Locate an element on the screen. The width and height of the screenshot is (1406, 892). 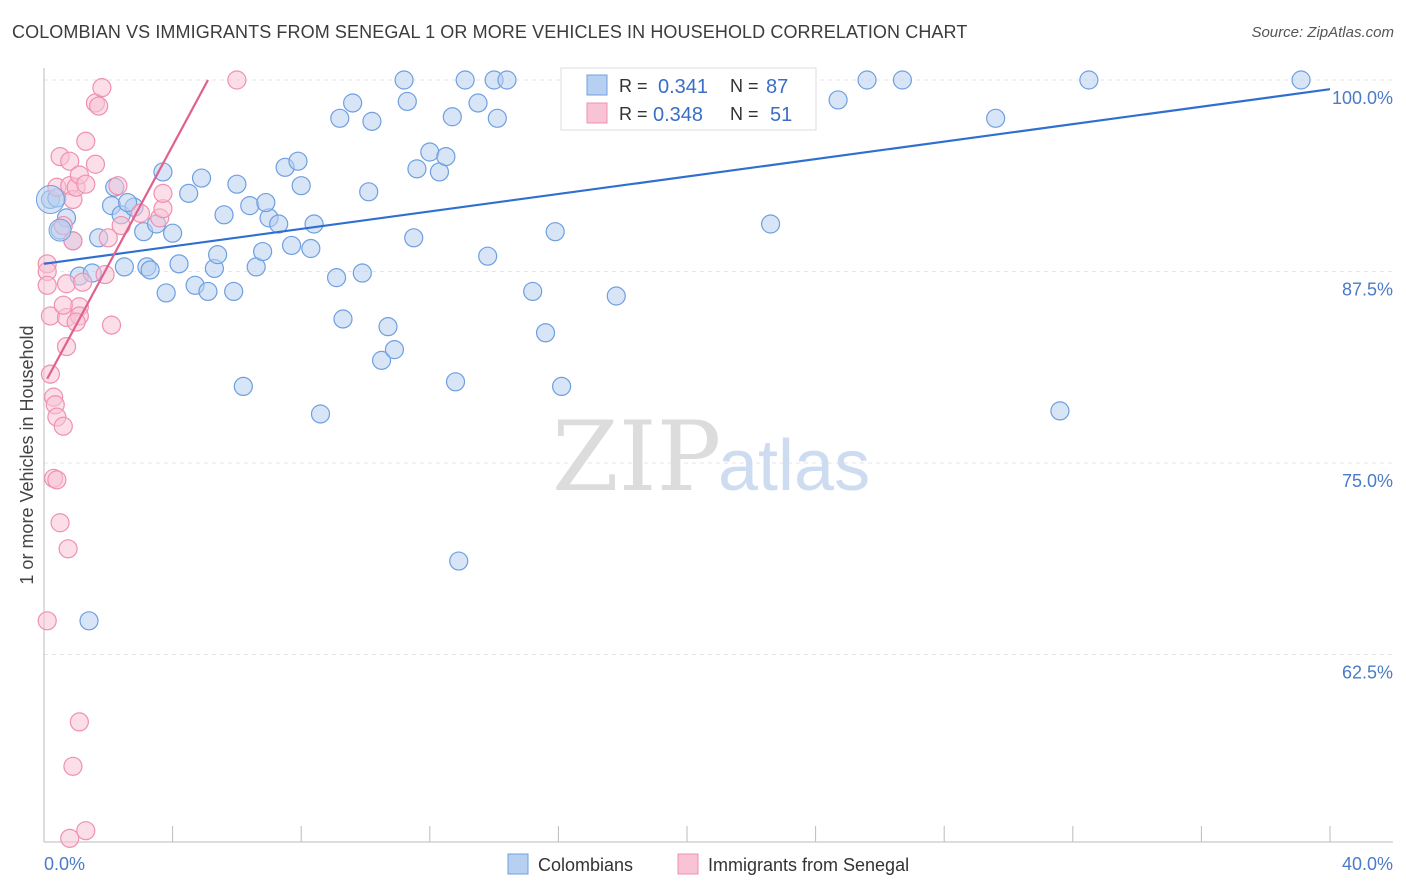
y-axis-label: 1 or more Vehicles in Household is located at coordinates (27, 454).